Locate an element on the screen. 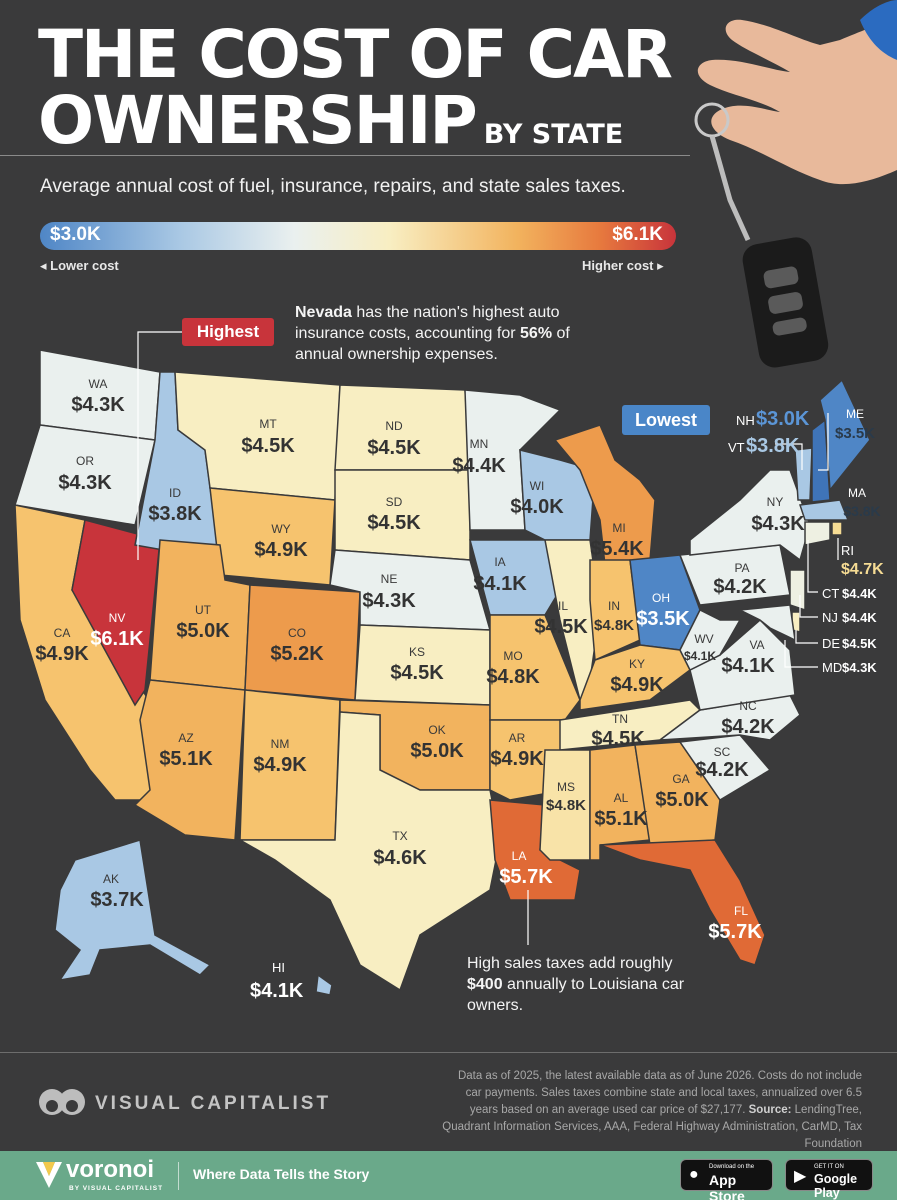 Image resolution: width=897 pixels, height=1200 pixels. label-value-tn: $4.5K is located at coordinates (618, 739).